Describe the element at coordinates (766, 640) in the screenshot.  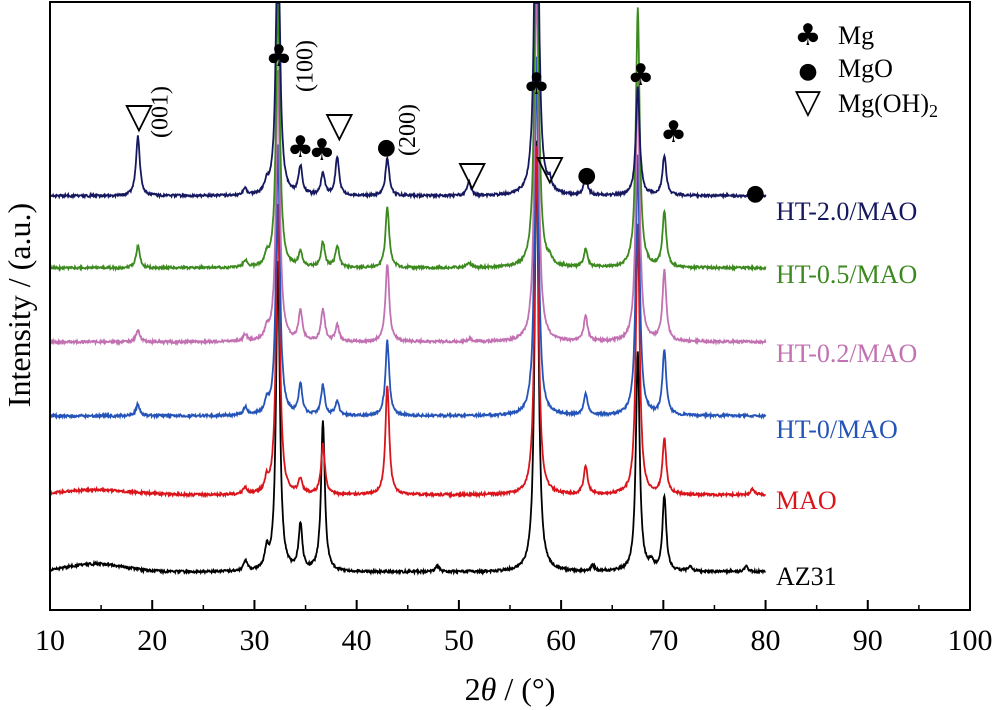
I see `x-tick-label: 80` at that location.